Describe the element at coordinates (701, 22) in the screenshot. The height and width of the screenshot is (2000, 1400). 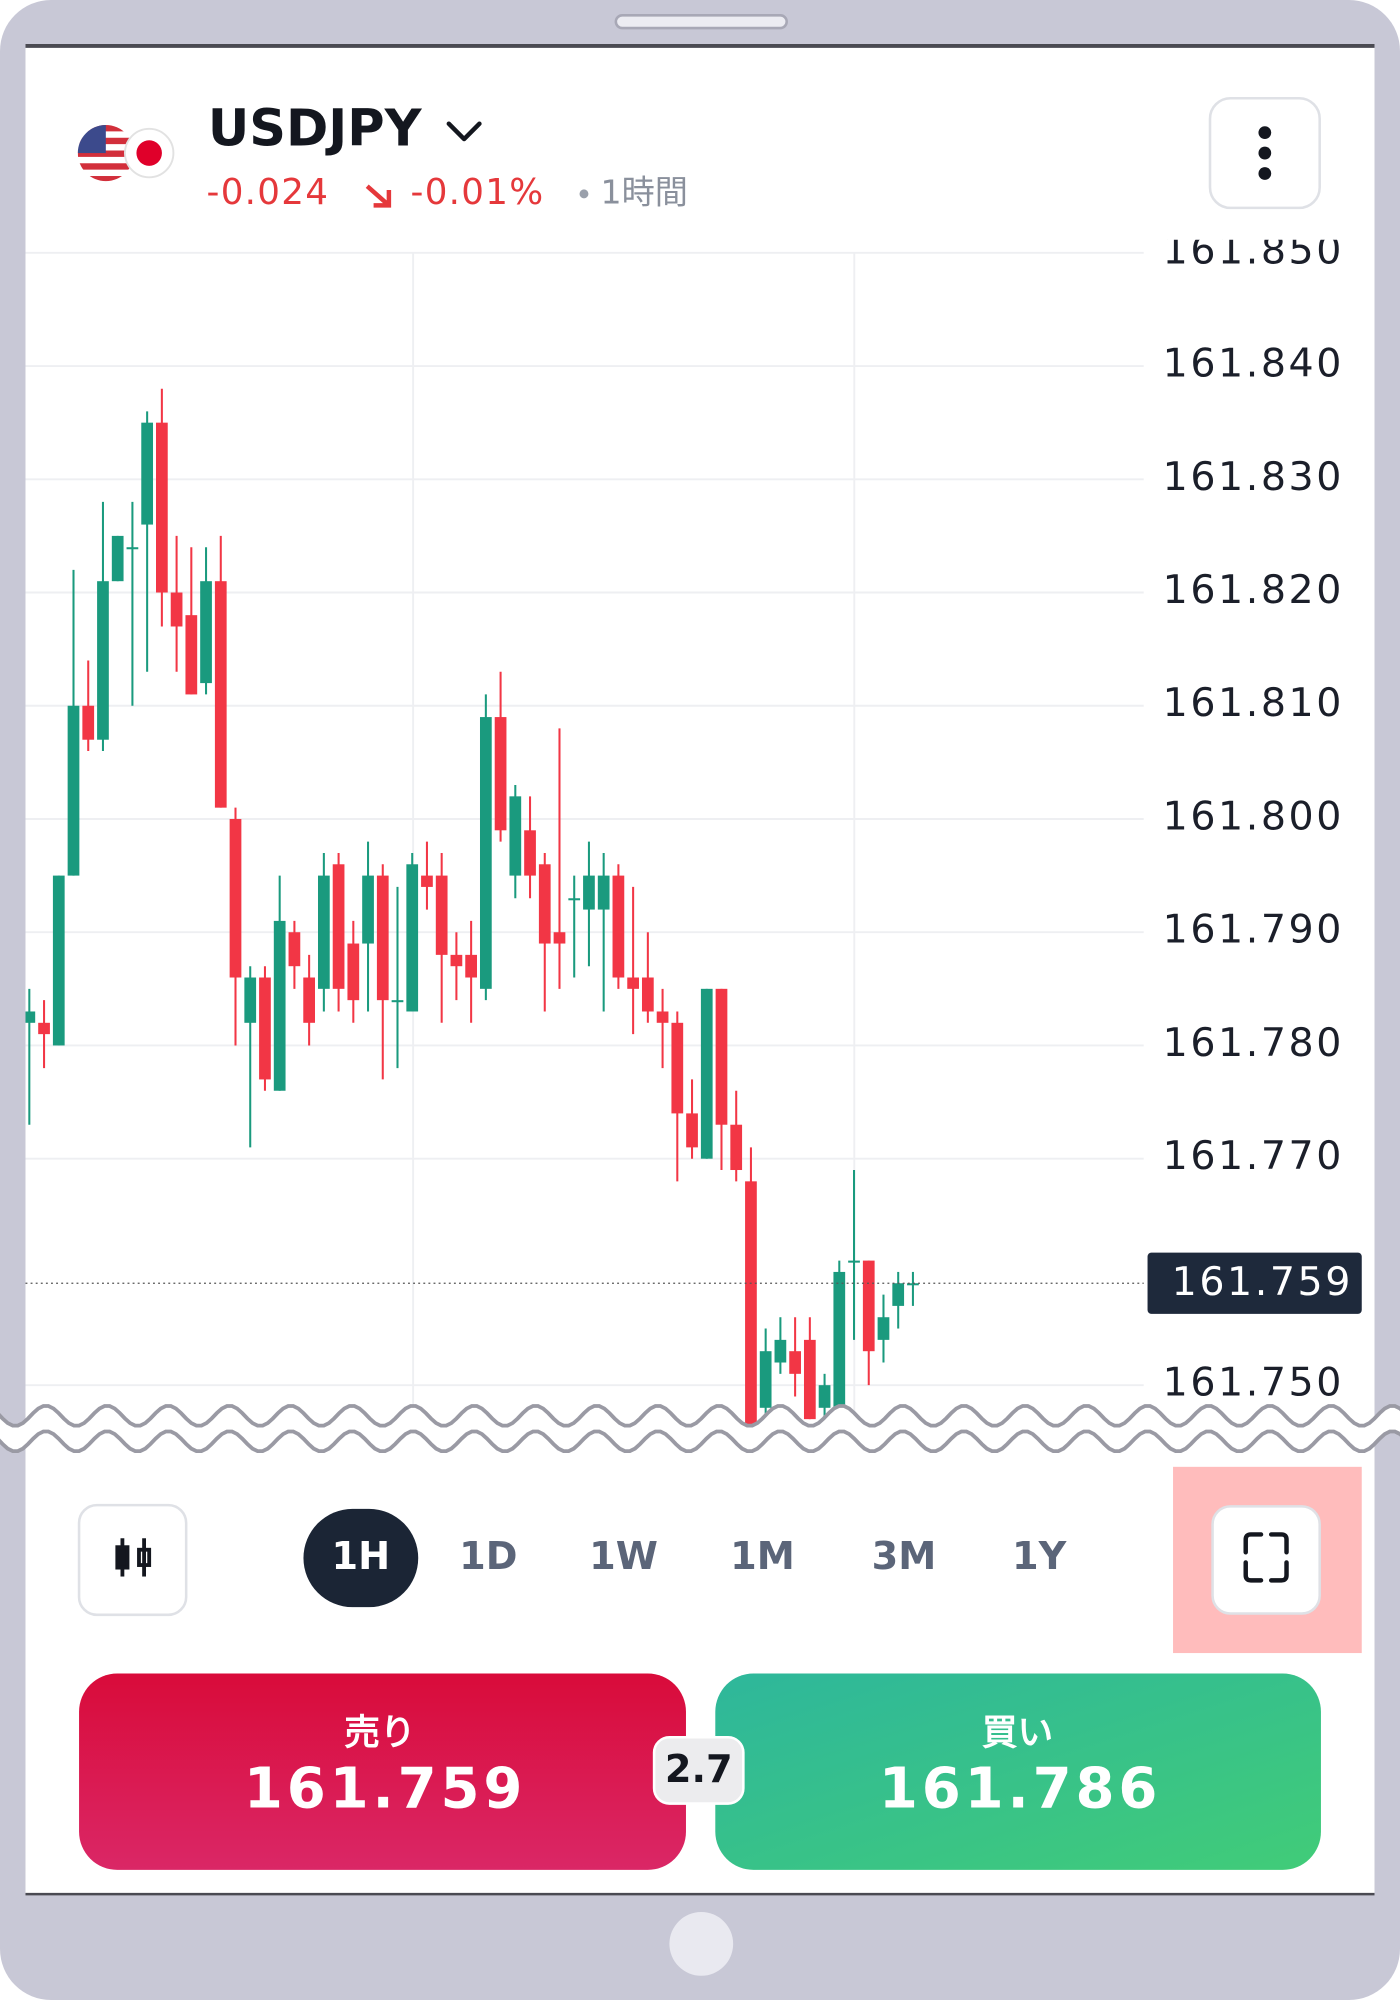
I see `speaker` at that location.